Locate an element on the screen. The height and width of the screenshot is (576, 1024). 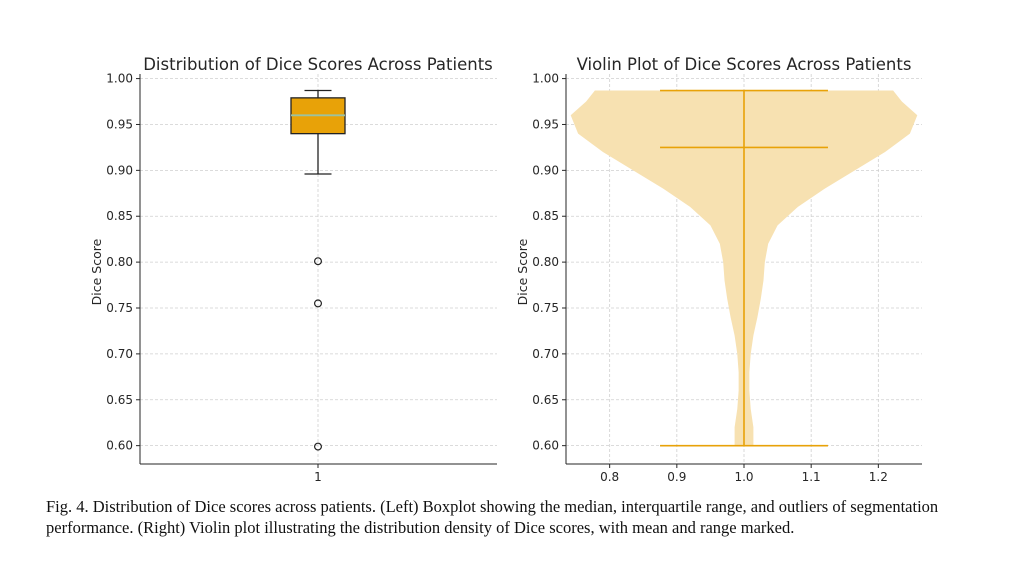
violin-x-tick-label: 1.1 is located at coordinates (811, 477).